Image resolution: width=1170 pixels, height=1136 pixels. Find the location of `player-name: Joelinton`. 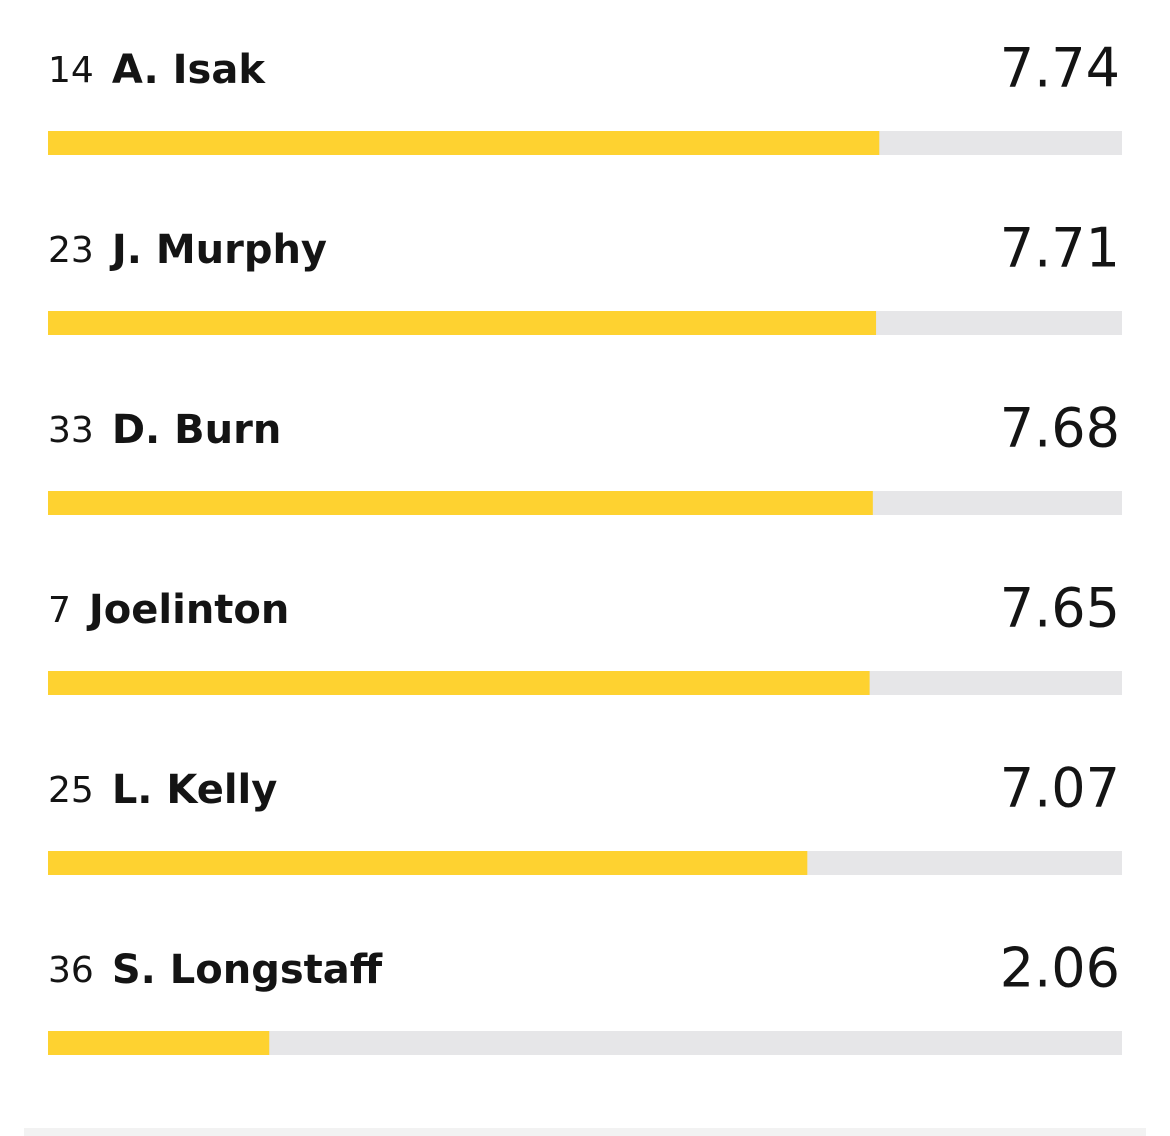

player-name: Joelinton is located at coordinates (187, 610).